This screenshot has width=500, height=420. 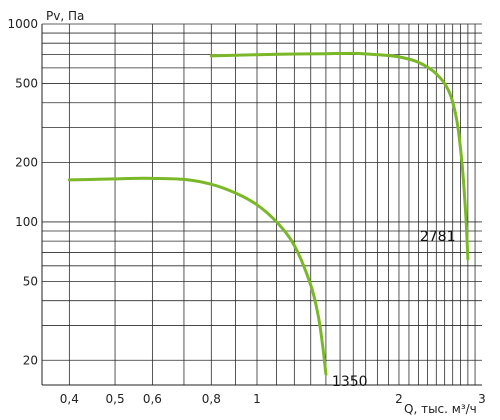 I want to click on x-tick-label: 0,5, so click(x=115, y=399).